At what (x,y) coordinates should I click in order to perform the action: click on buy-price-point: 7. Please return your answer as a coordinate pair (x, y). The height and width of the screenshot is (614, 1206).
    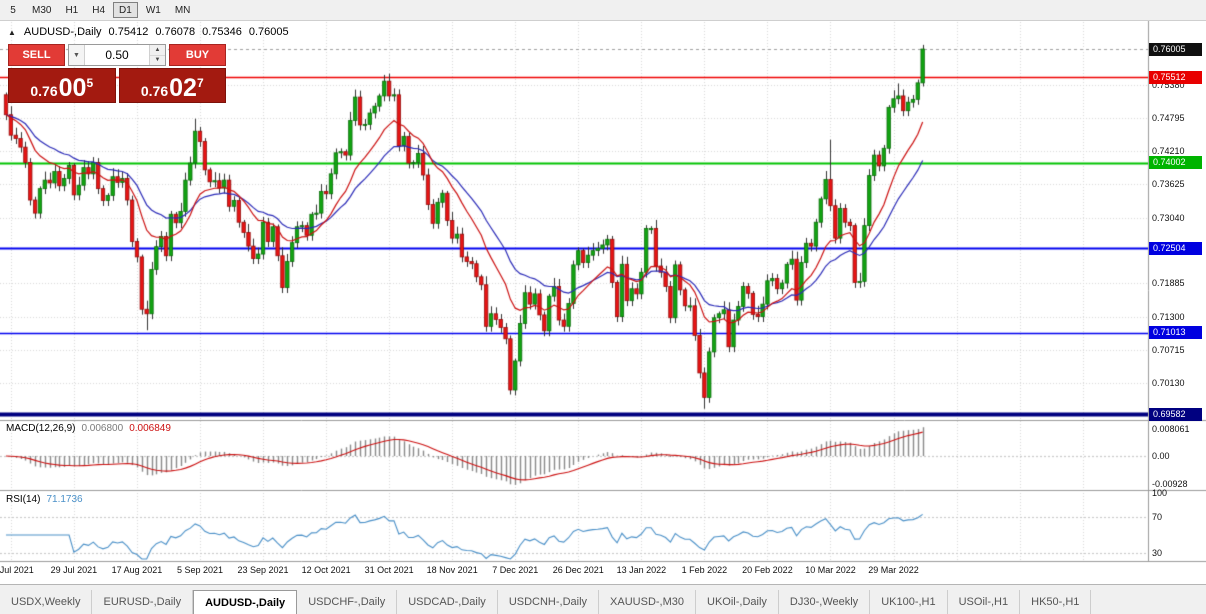
    Looking at the image, I should click on (200, 83).